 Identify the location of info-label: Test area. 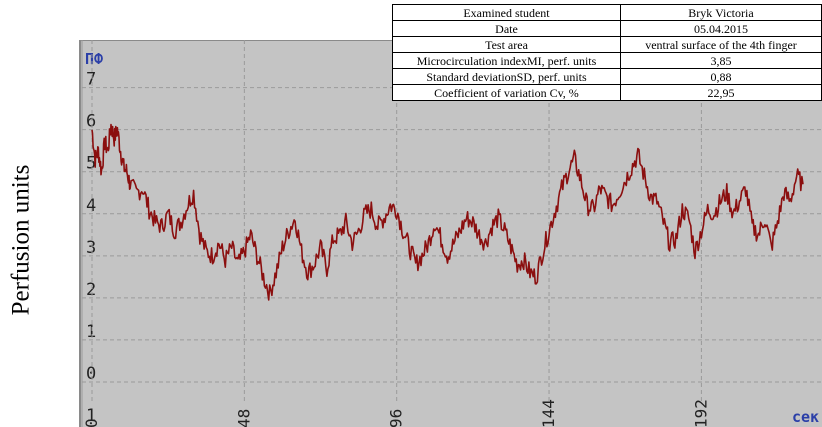
(506, 44).